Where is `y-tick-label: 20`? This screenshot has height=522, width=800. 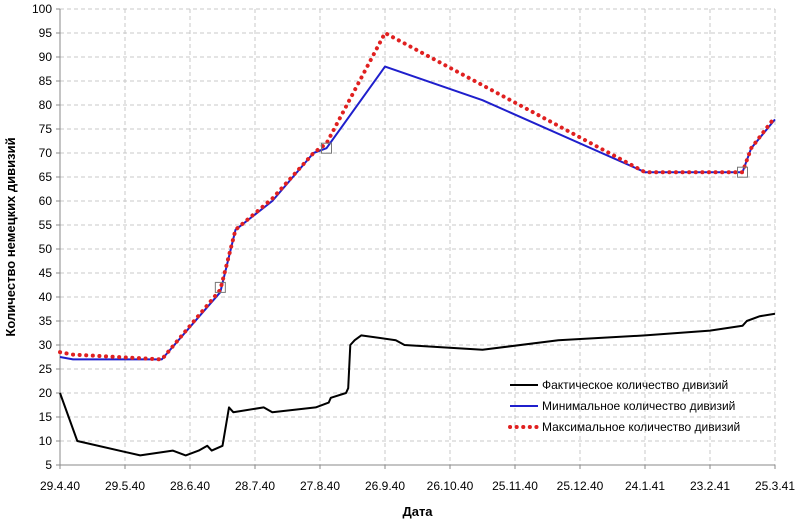 y-tick-label: 20 is located at coordinates (46, 393).